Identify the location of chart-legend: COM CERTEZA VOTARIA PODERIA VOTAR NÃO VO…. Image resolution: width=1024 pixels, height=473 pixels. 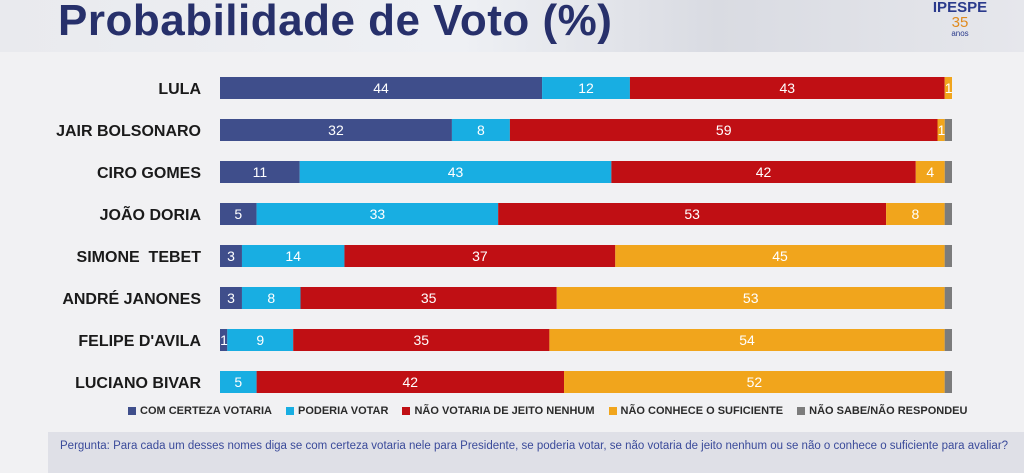
(547, 411).